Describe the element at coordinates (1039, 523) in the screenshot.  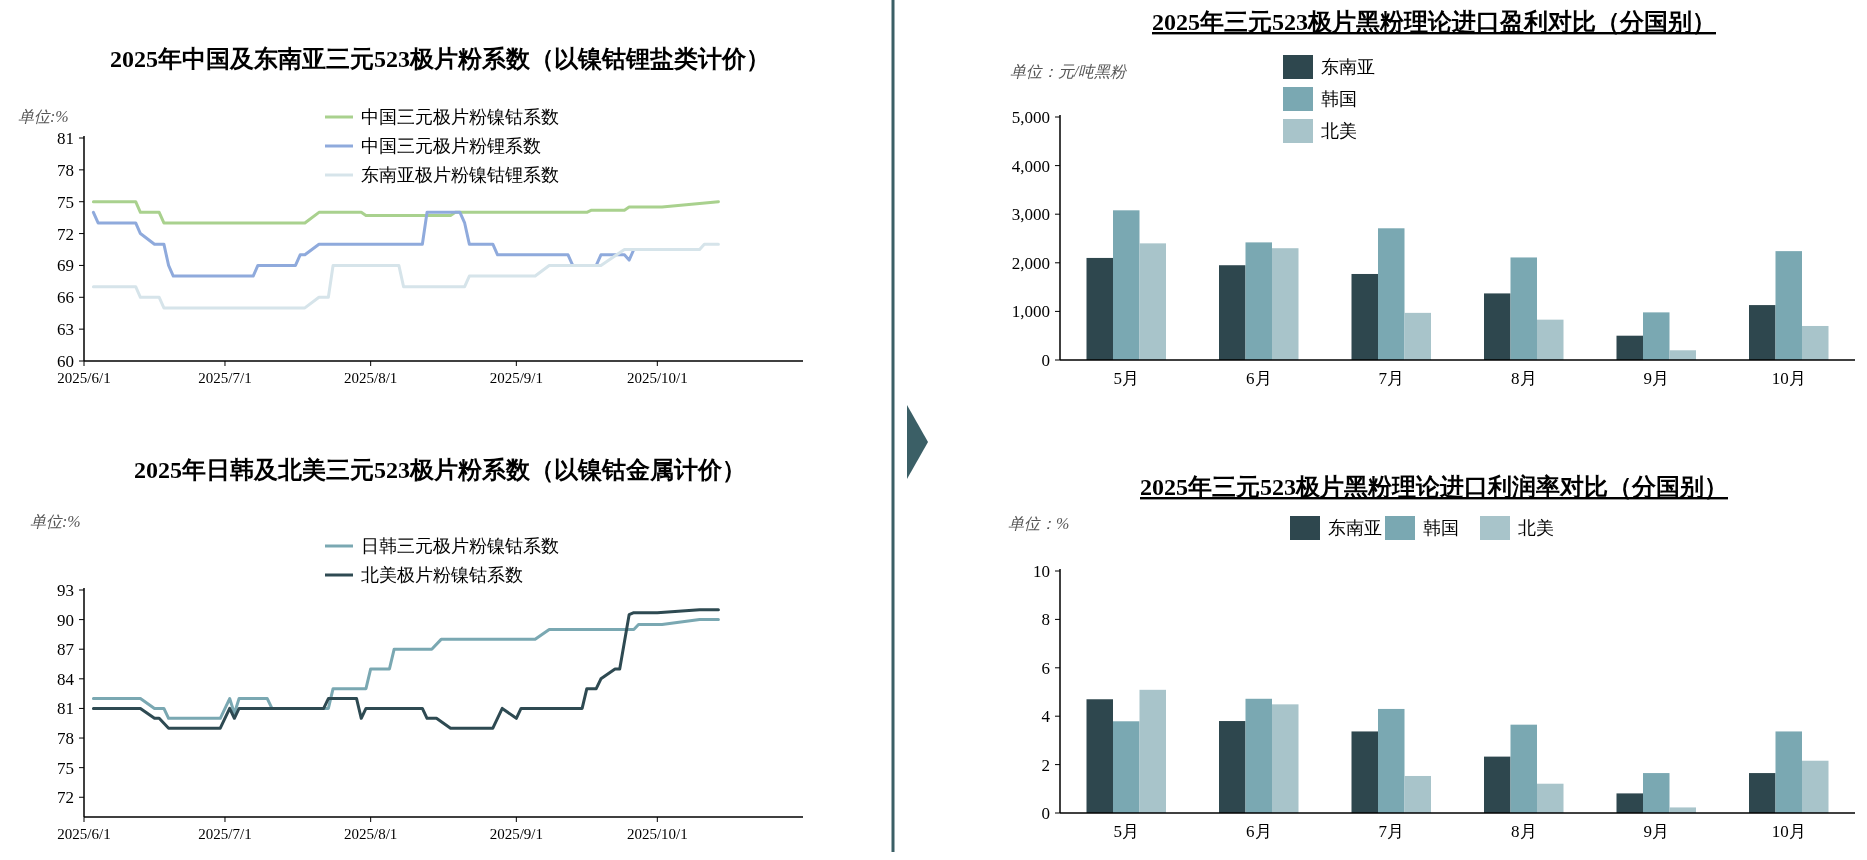
I see `y-axis-title: 单位：%` at that location.